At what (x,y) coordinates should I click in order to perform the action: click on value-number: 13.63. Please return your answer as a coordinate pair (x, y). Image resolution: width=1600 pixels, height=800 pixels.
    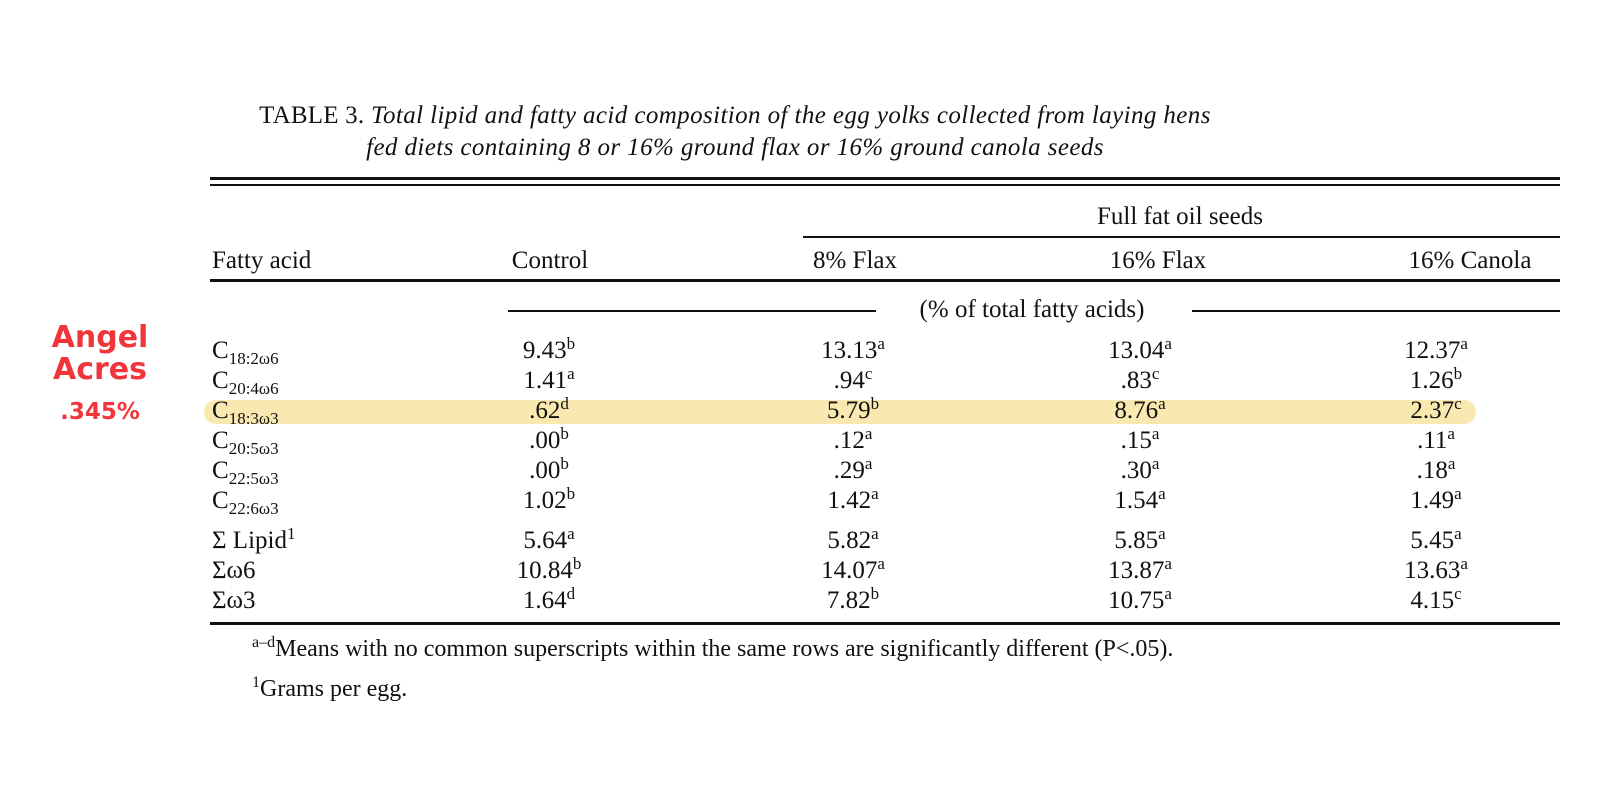
    Looking at the image, I should click on (1432, 570).